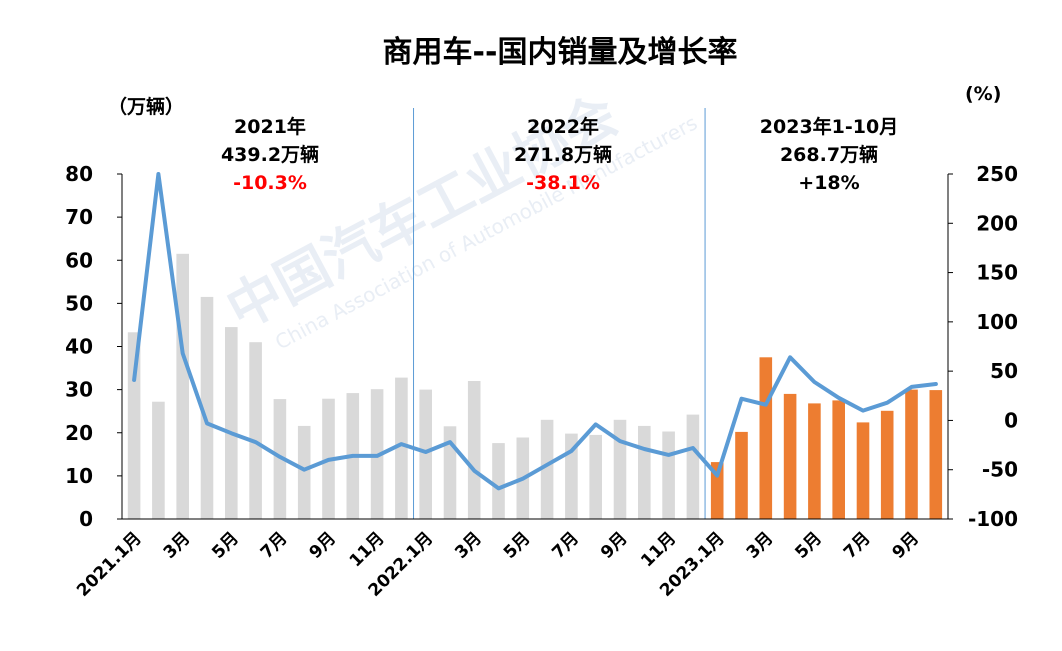  I want to click on annotation-volume: 271.8万辆, so click(563, 154).